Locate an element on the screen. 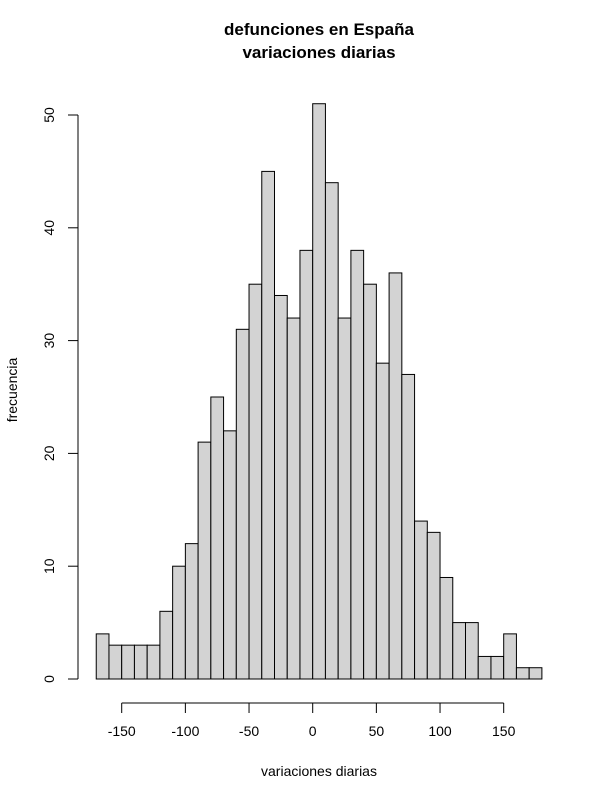  x-axis: -150 -100 -50 0 50 100 150 is located at coordinates (312, 720).